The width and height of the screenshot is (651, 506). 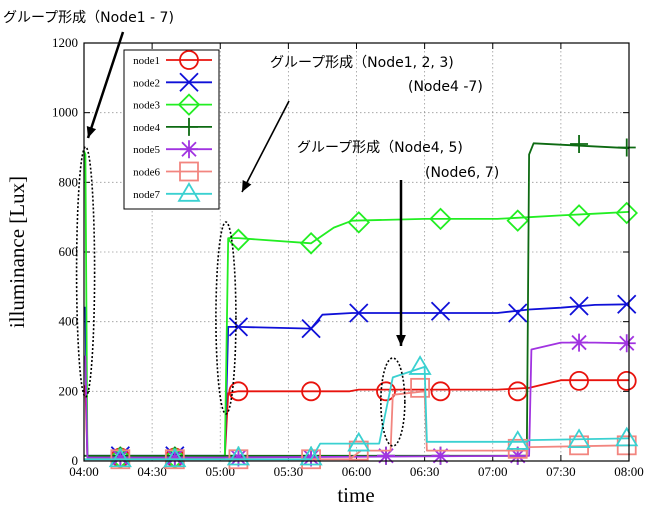 What do you see at coordinates (146, 83) in the screenshot?
I see `legend-label-node2: node2` at bounding box center [146, 83].